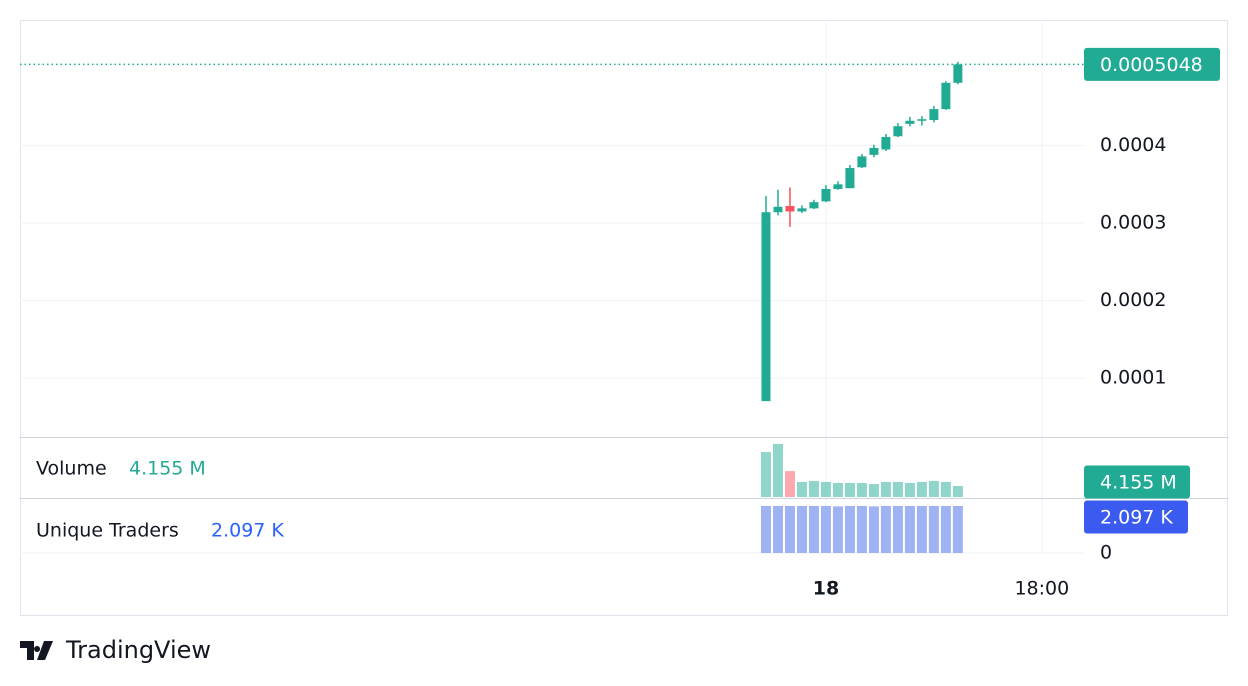 The width and height of the screenshot is (1248, 686). Describe the element at coordinates (107, 531) in the screenshot. I see `traders-legend-name: Unique Traders` at that location.